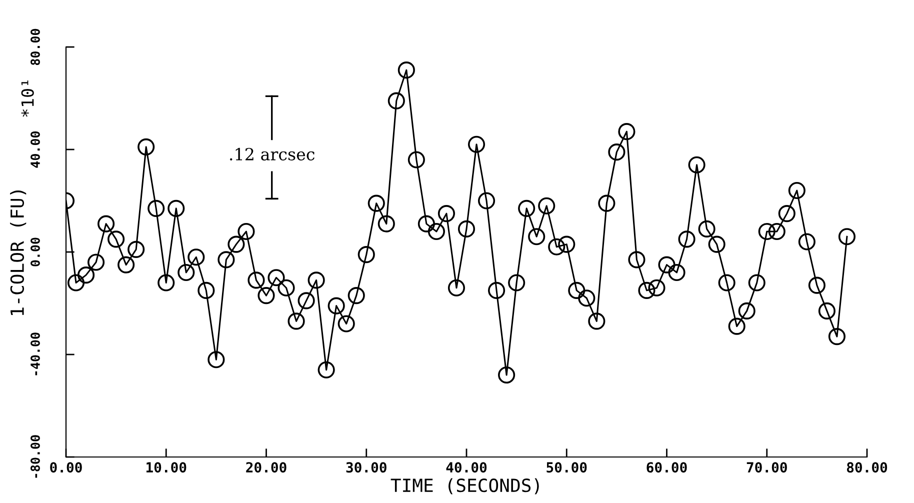 This screenshot has width=914, height=503. I want to click on x-tick-label: 60.00, so click(666, 467).